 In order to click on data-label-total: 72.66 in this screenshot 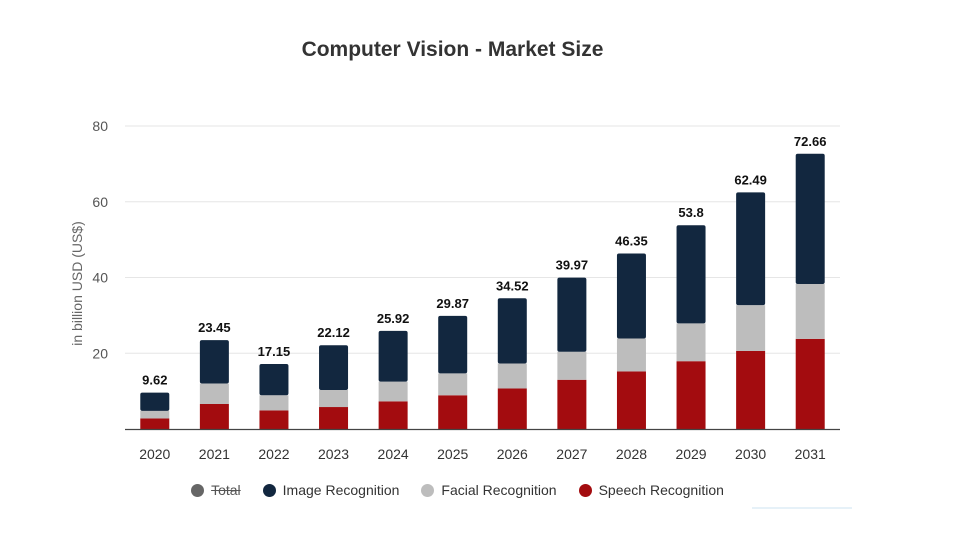, I will do `click(810, 141)`.